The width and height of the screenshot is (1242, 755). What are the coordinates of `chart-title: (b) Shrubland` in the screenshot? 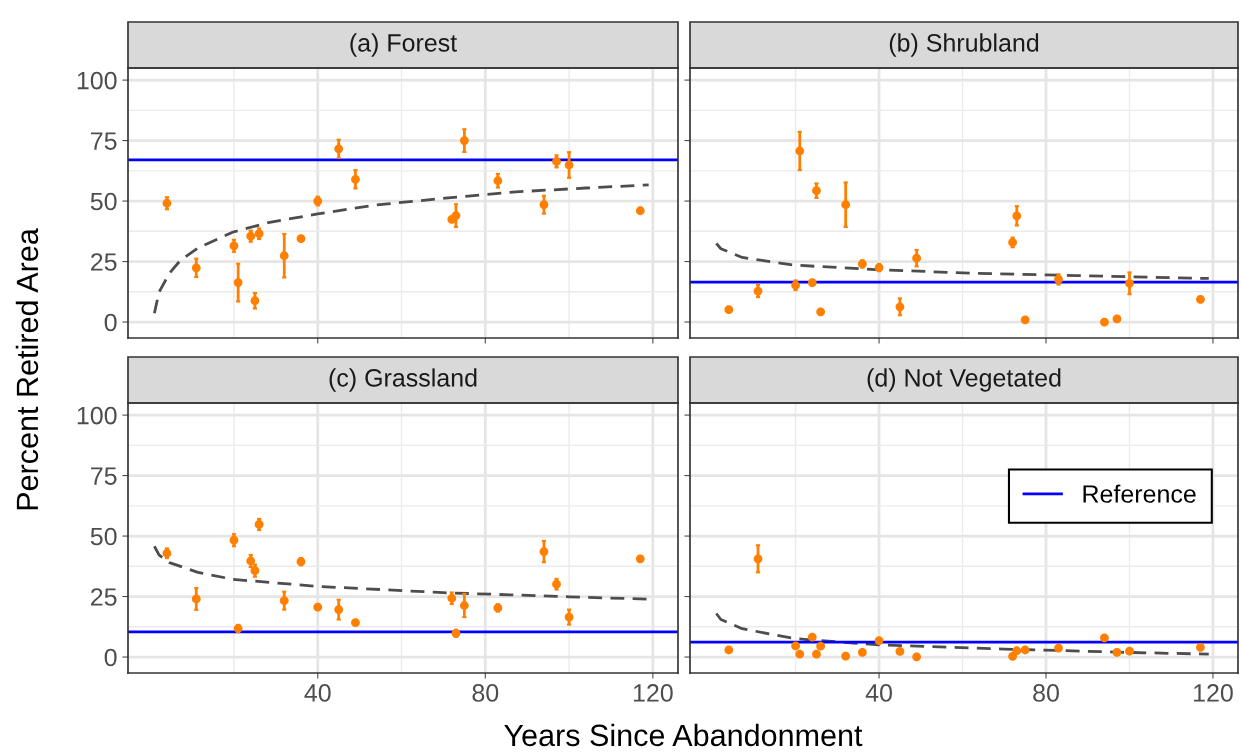 It's located at (964, 45).